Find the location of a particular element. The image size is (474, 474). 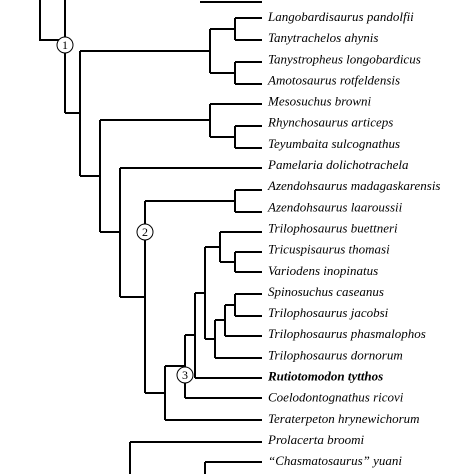

node-label: 1 is located at coordinates (65, 45).